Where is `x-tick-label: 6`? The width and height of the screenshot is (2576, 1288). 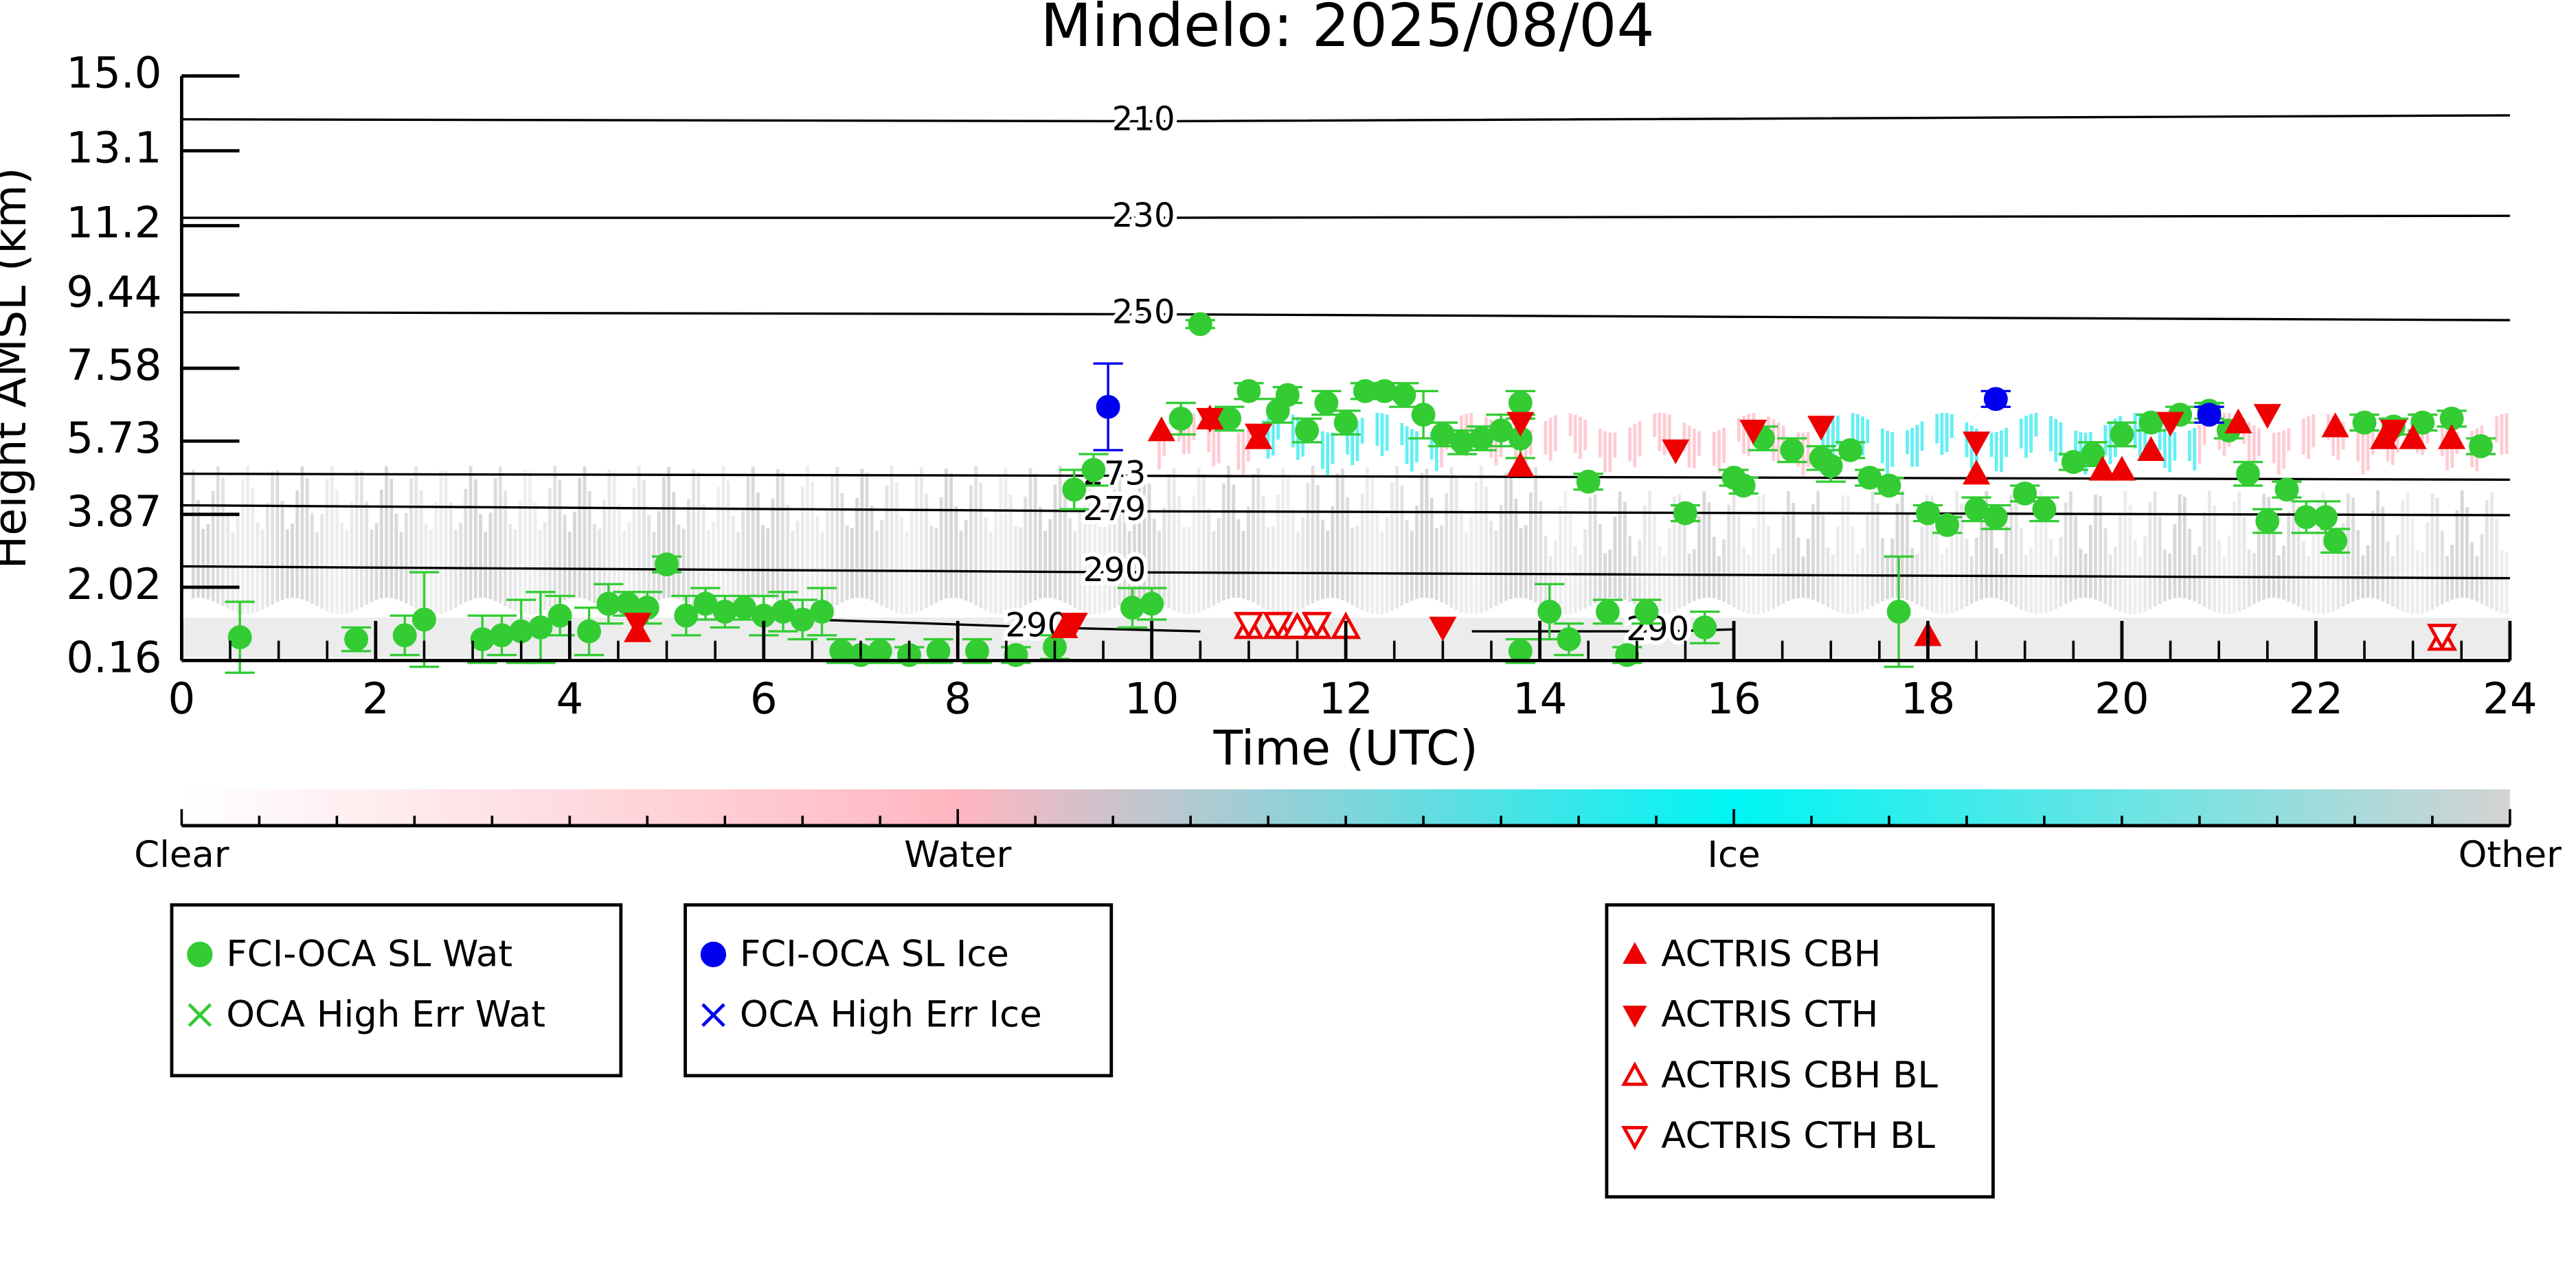 x-tick-label: 6 is located at coordinates (764, 699).